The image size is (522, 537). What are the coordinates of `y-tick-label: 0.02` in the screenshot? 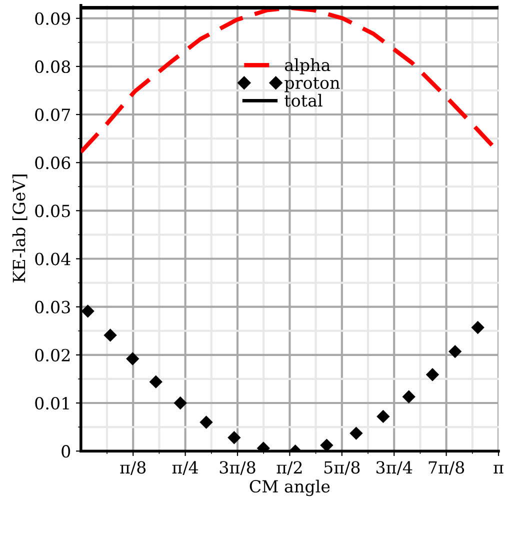 It's located at (52, 355).